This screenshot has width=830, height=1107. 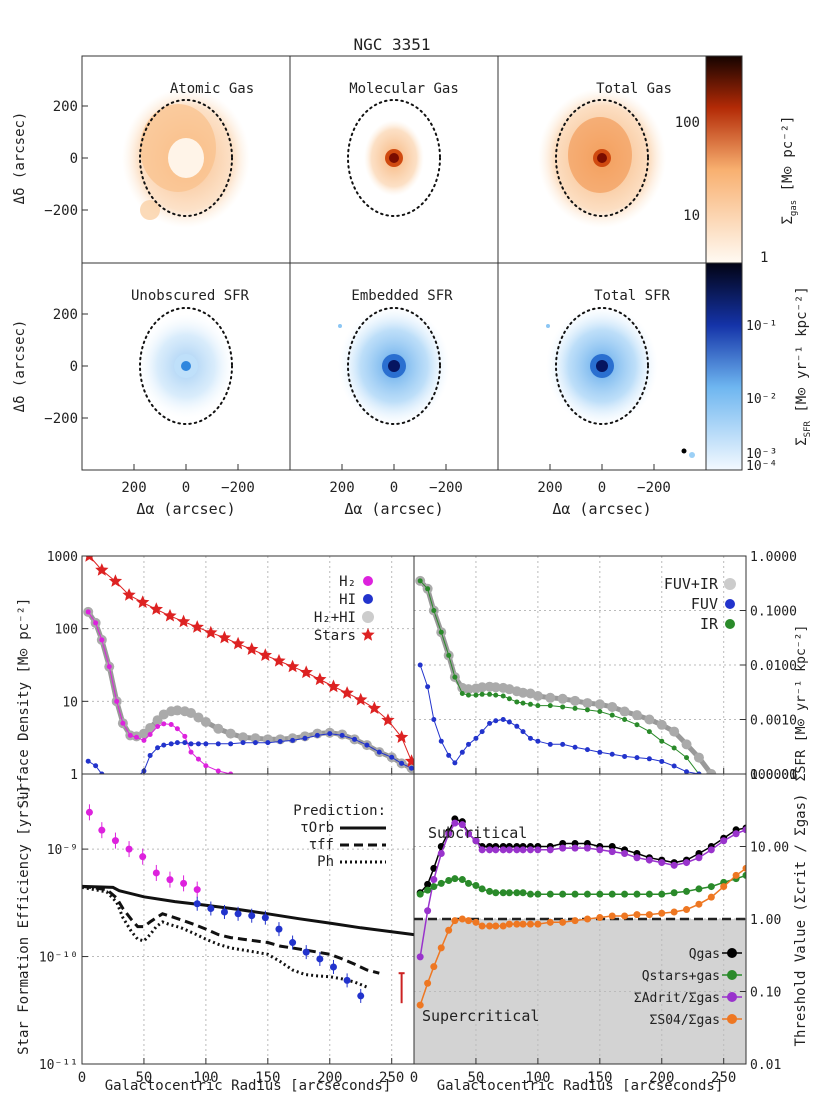 What do you see at coordinates (769, 848) in the screenshot?
I see `y-tick-label: 10.00` at bounding box center [769, 848].